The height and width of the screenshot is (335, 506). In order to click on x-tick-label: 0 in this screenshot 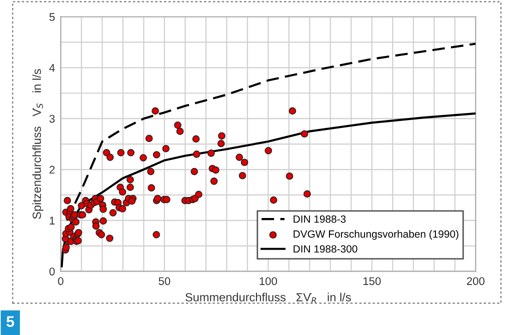, I will do `click(61, 281)`.